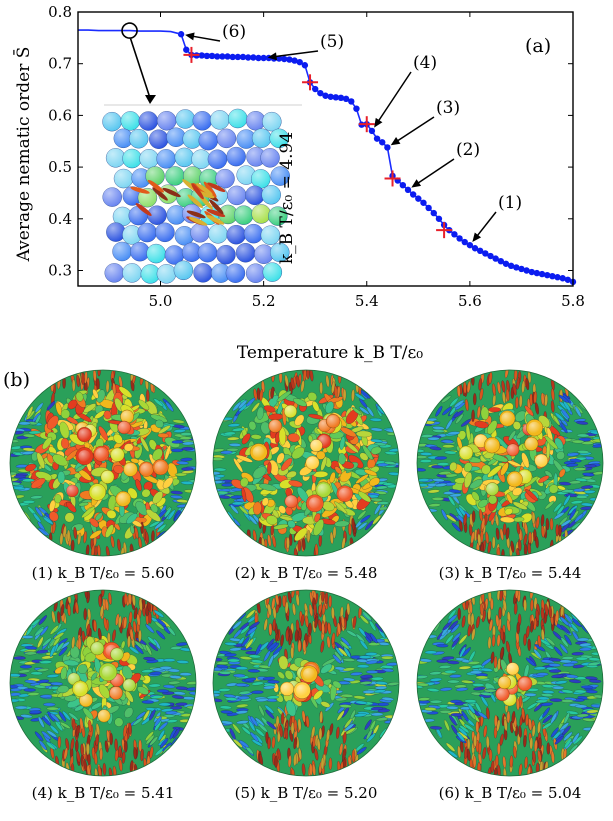 The height and width of the screenshot is (821, 613). Describe the element at coordinates (216, 187) in the screenshot. I see `inset-rod` at that location.